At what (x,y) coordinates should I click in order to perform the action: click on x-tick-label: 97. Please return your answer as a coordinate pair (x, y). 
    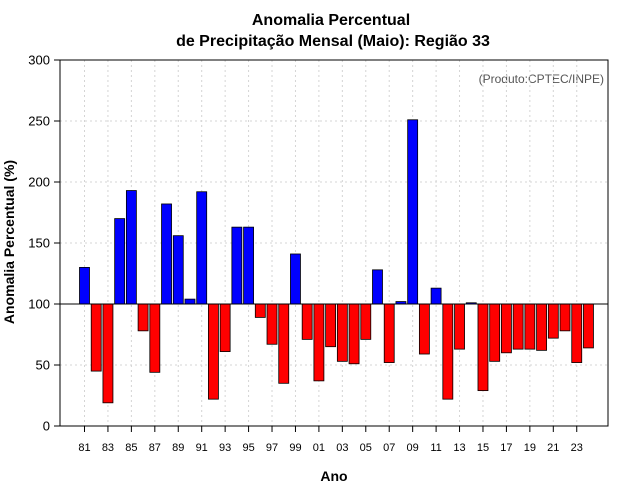
    Looking at the image, I should click on (272, 448).